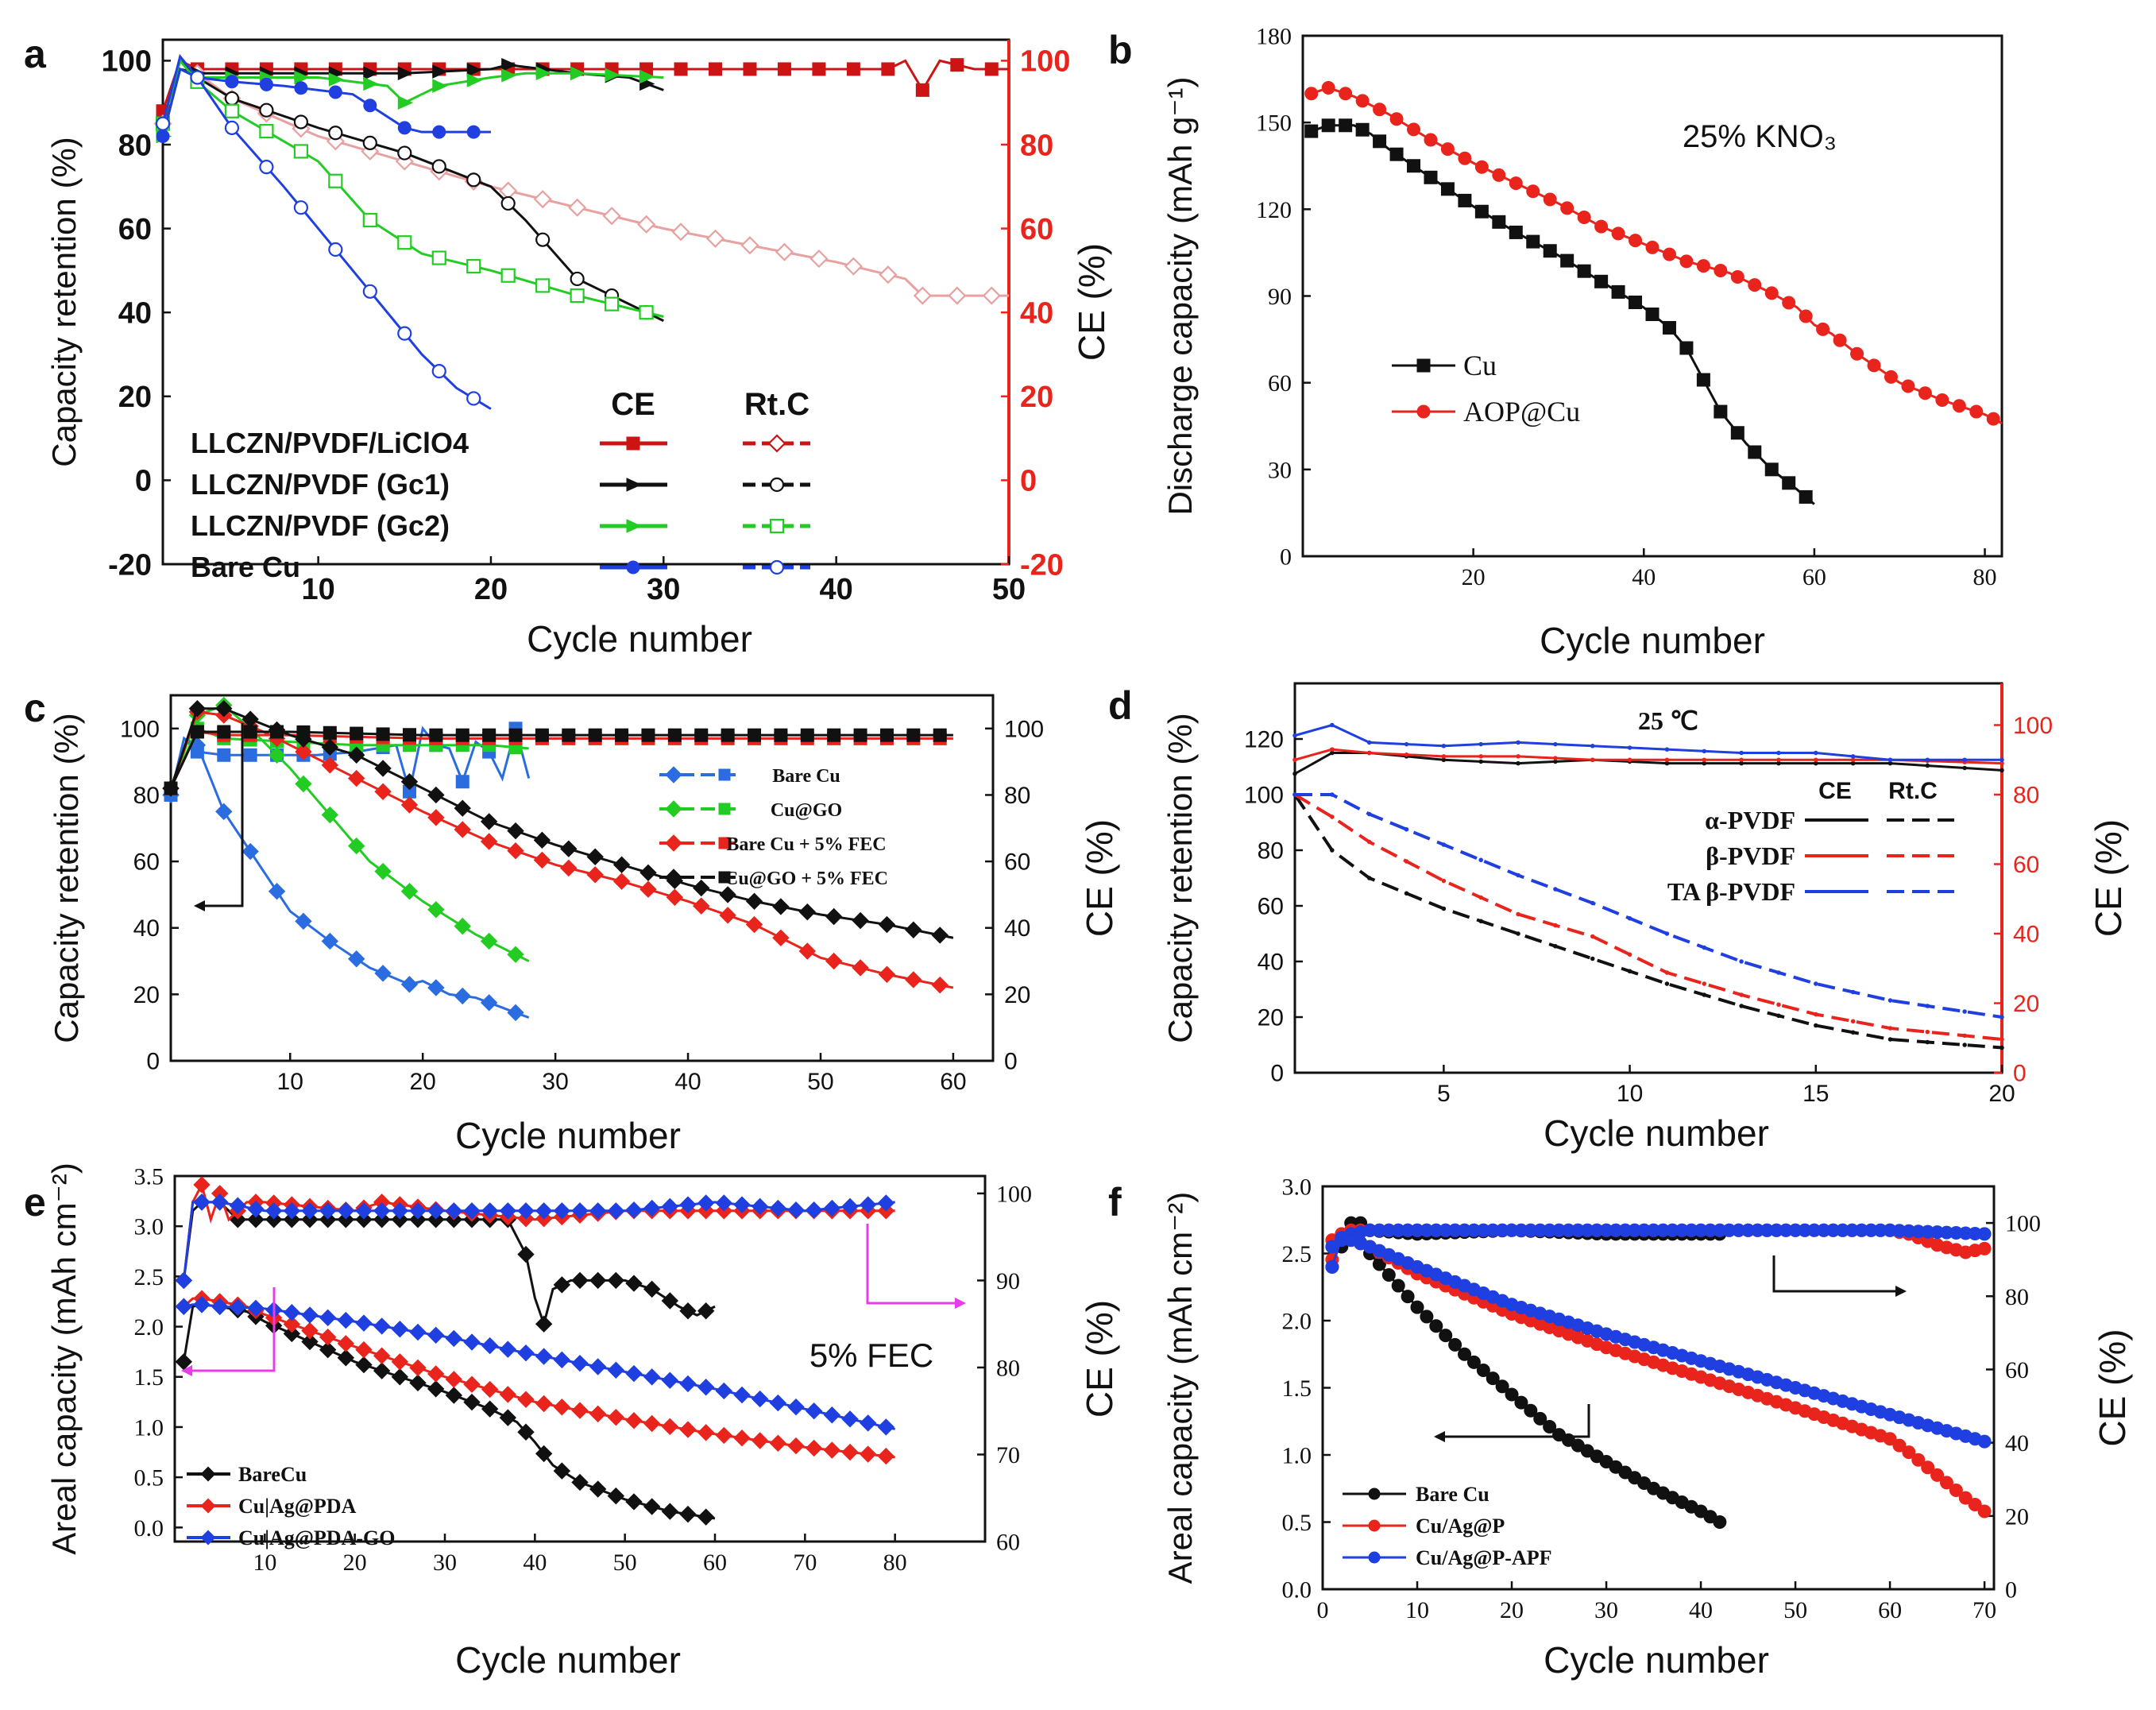 This screenshot has width=2156, height=1710. I want to click on x-tick-label: 60, so click(1814, 577).